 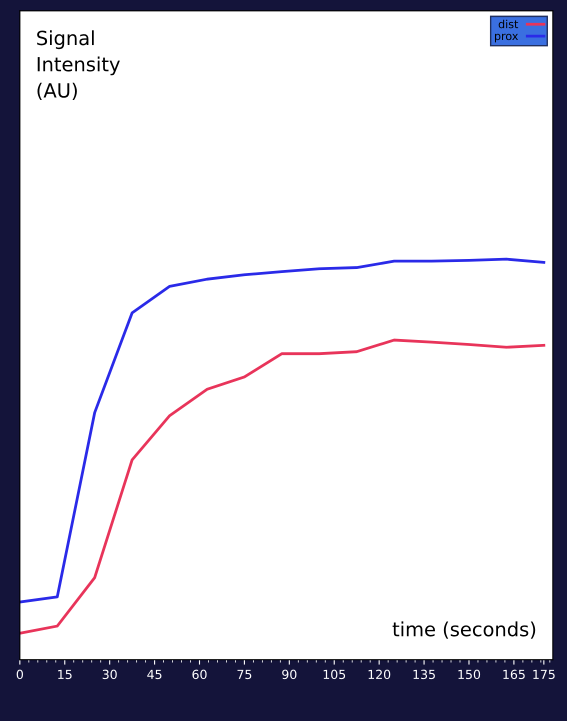 What do you see at coordinates (379, 675) in the screenshot?
I see `x-tick-label: 120` at bounding box center [379, 675].